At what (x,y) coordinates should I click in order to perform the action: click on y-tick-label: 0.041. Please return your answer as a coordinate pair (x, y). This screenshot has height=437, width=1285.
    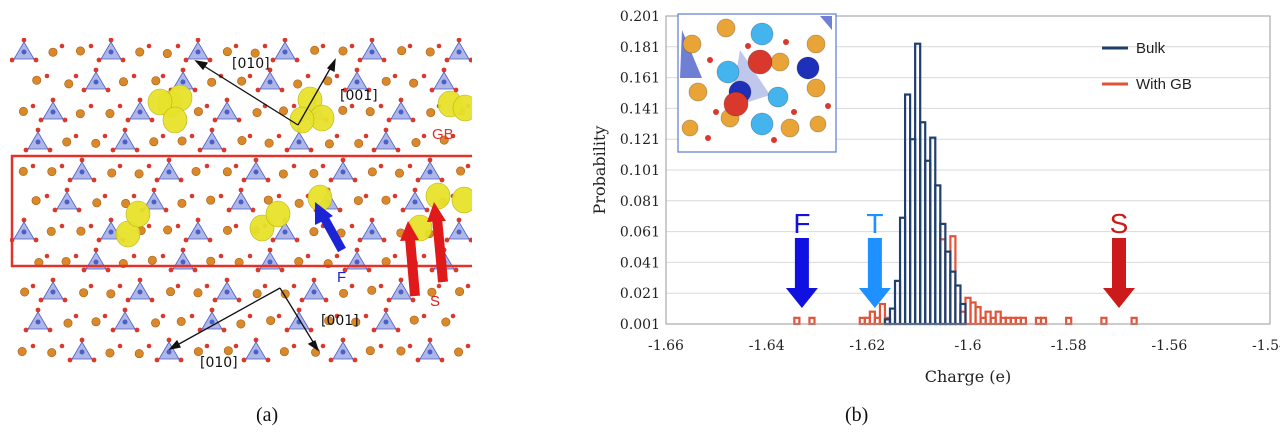
    Looking at the image, I should click on (640, 263).